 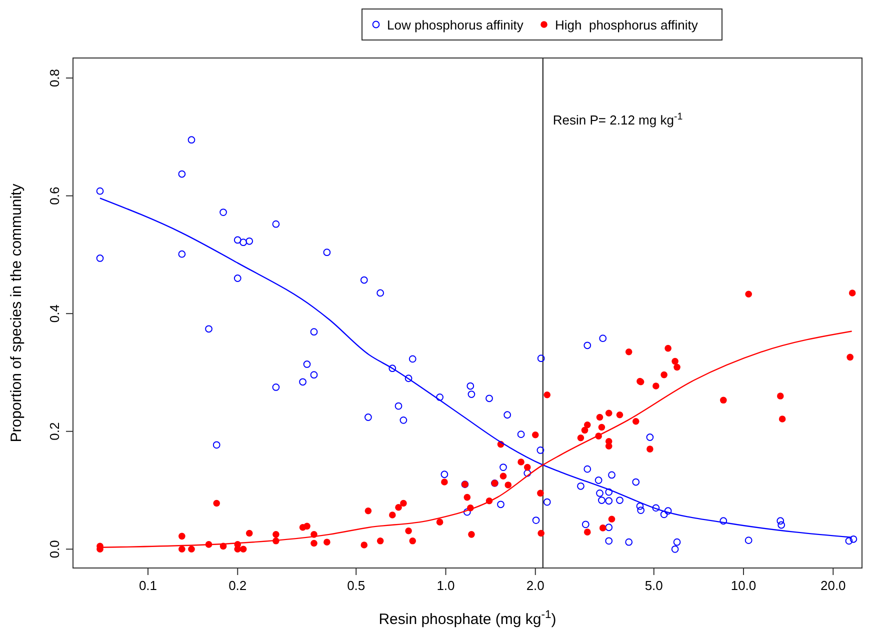 I want to click on y-tick-label: 0.2, so click(x=54, y=431).